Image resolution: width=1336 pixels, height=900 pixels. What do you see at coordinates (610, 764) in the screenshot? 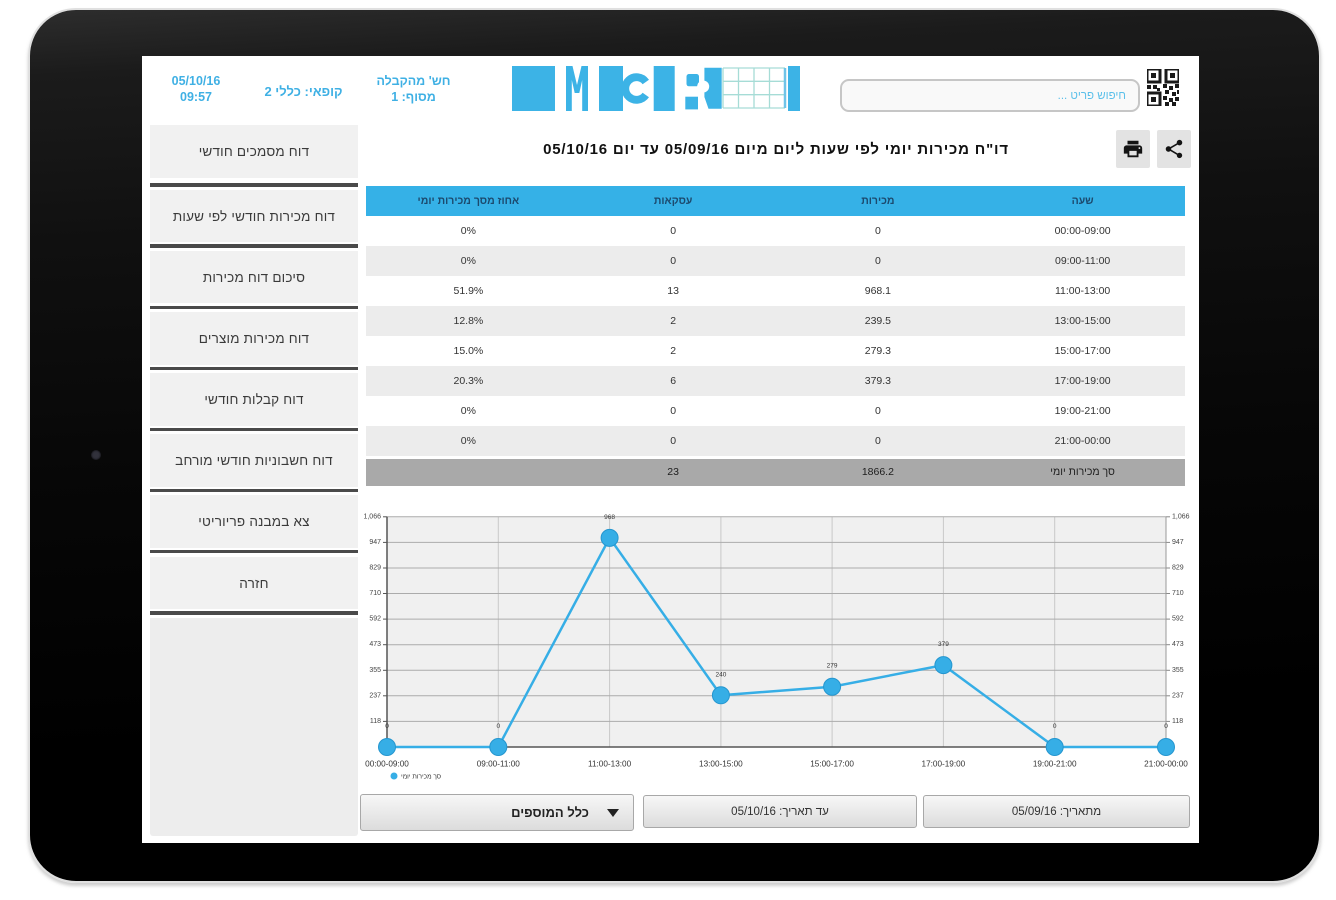
I see `svg-text: 11:00-13:00` at bounding box center [610, 764].